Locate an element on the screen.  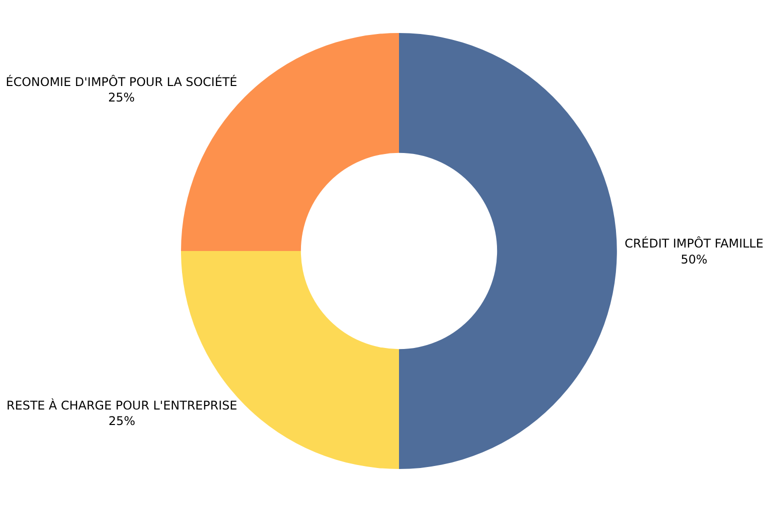
donut-slice is located at coordinates (290, 142).